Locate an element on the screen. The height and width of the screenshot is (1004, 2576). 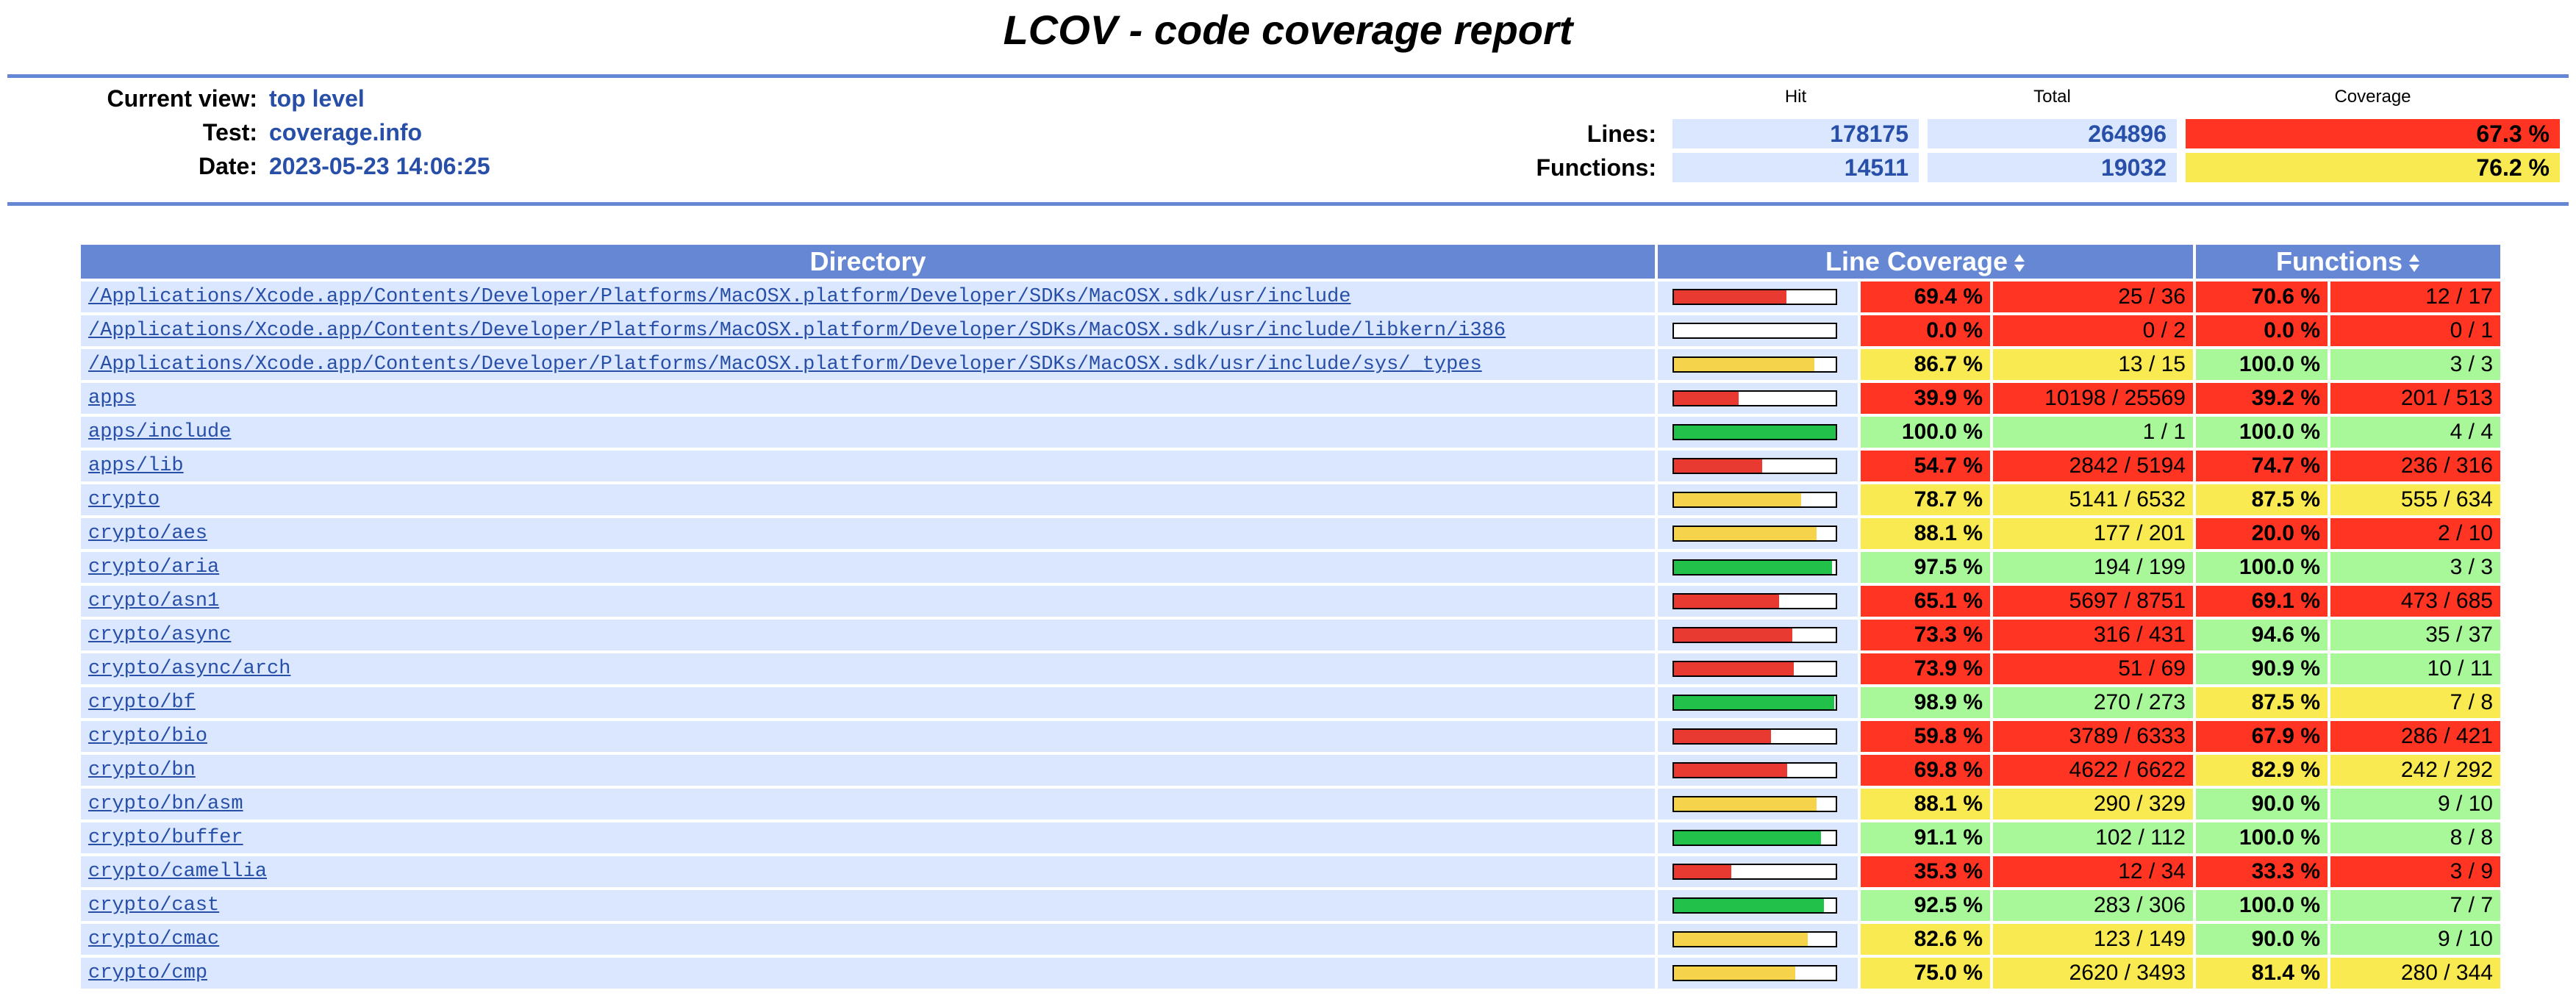
function-count: 10 / 11 is located at coordinates (2415, 668).